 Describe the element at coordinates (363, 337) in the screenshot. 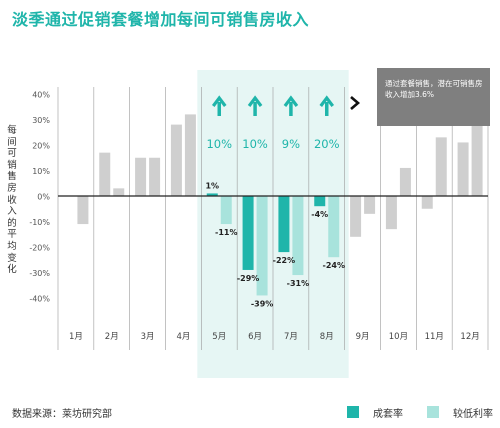

I see `x-tick-label: 9月` at that location.